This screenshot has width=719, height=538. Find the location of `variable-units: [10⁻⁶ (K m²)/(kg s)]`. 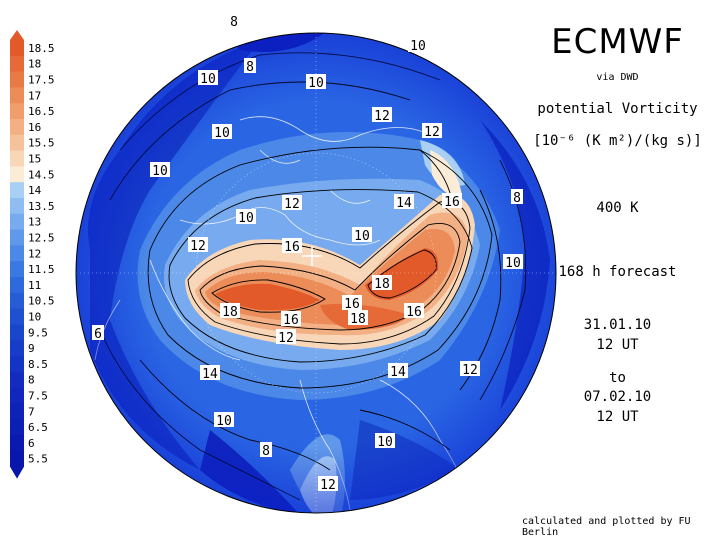

variable-units: [10⁻⁶ (K m²)/(kg s)] is located at coordinates (617, 141).